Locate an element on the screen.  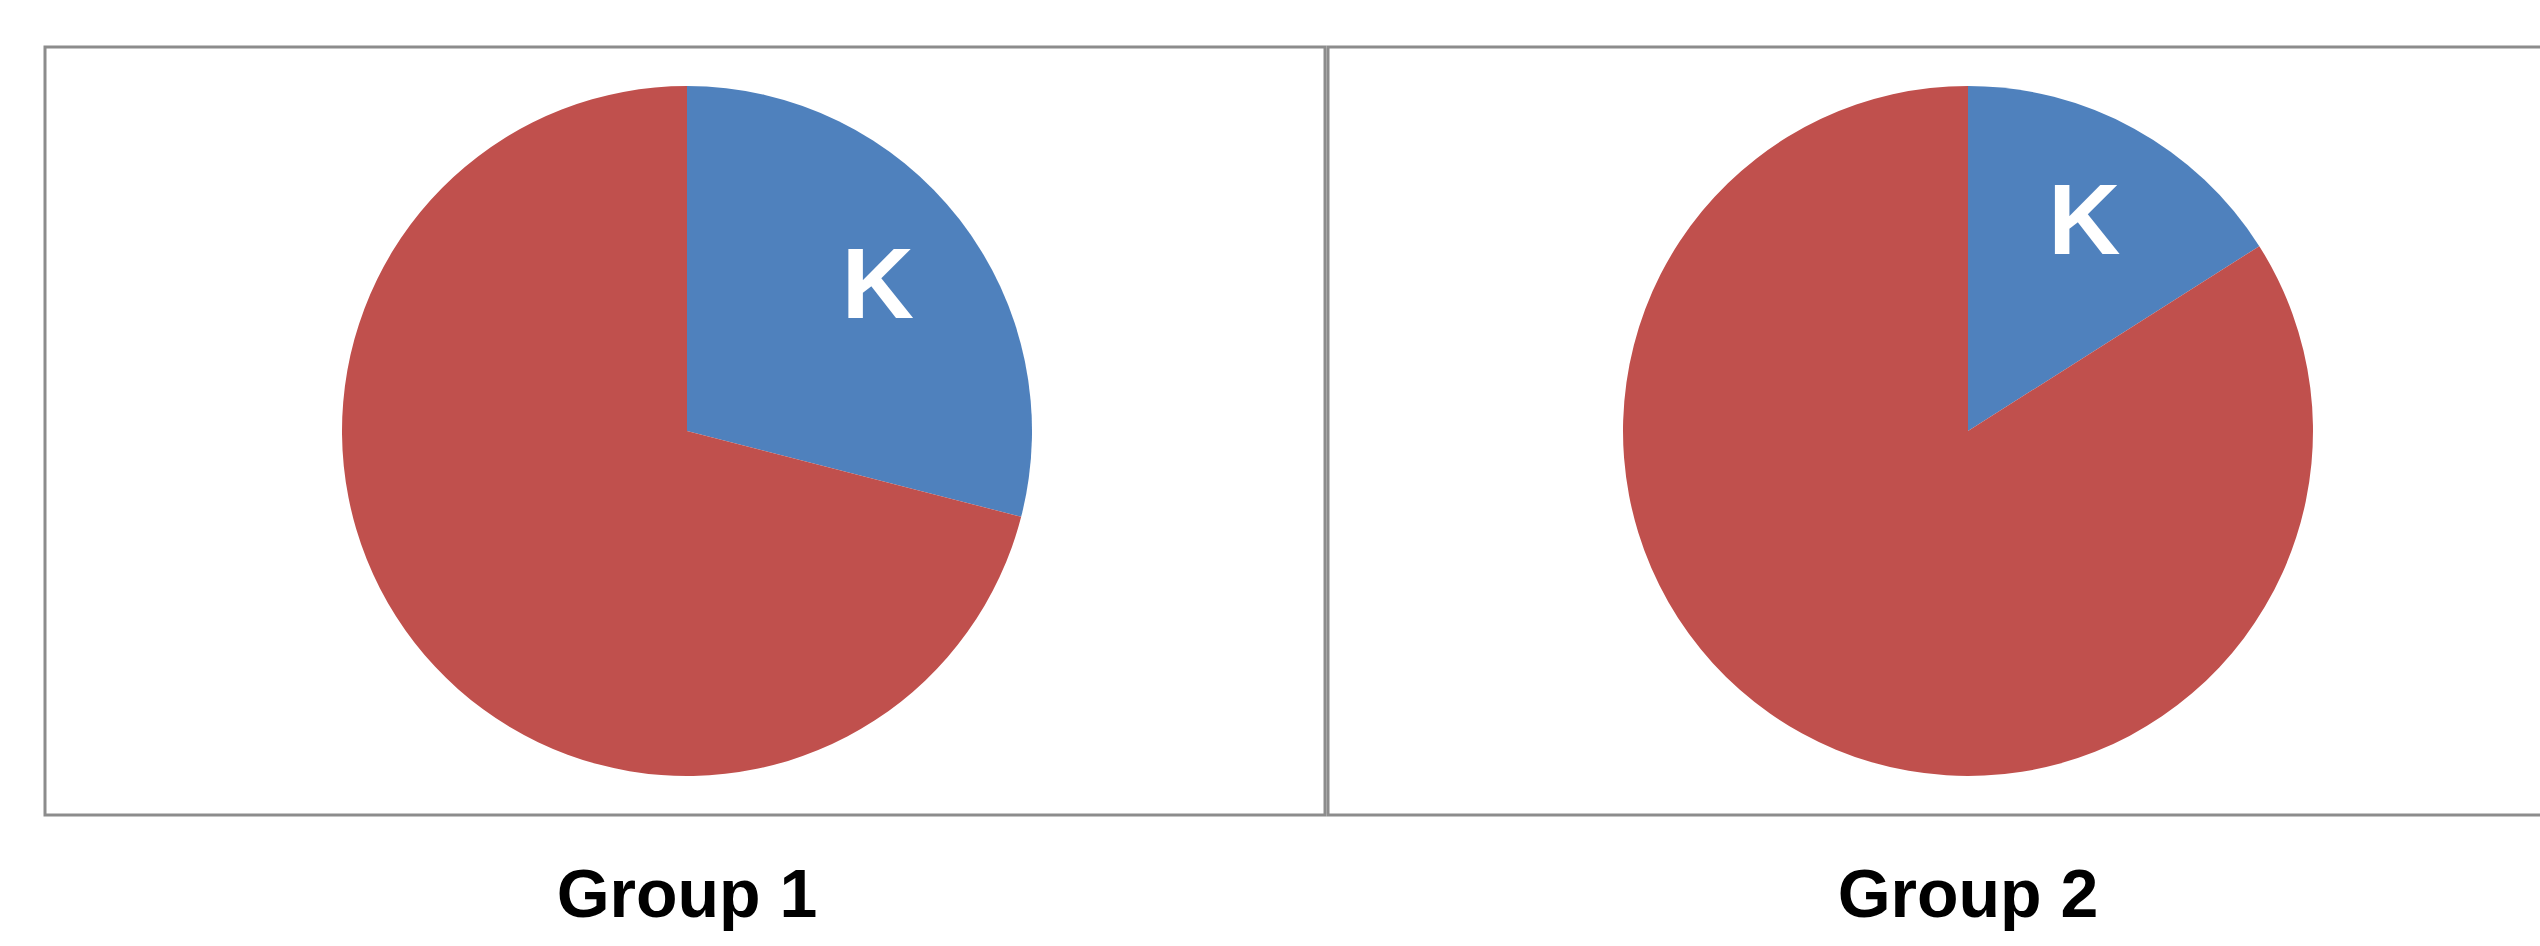
text: Group 2 is located at coordinates (1968, 893).